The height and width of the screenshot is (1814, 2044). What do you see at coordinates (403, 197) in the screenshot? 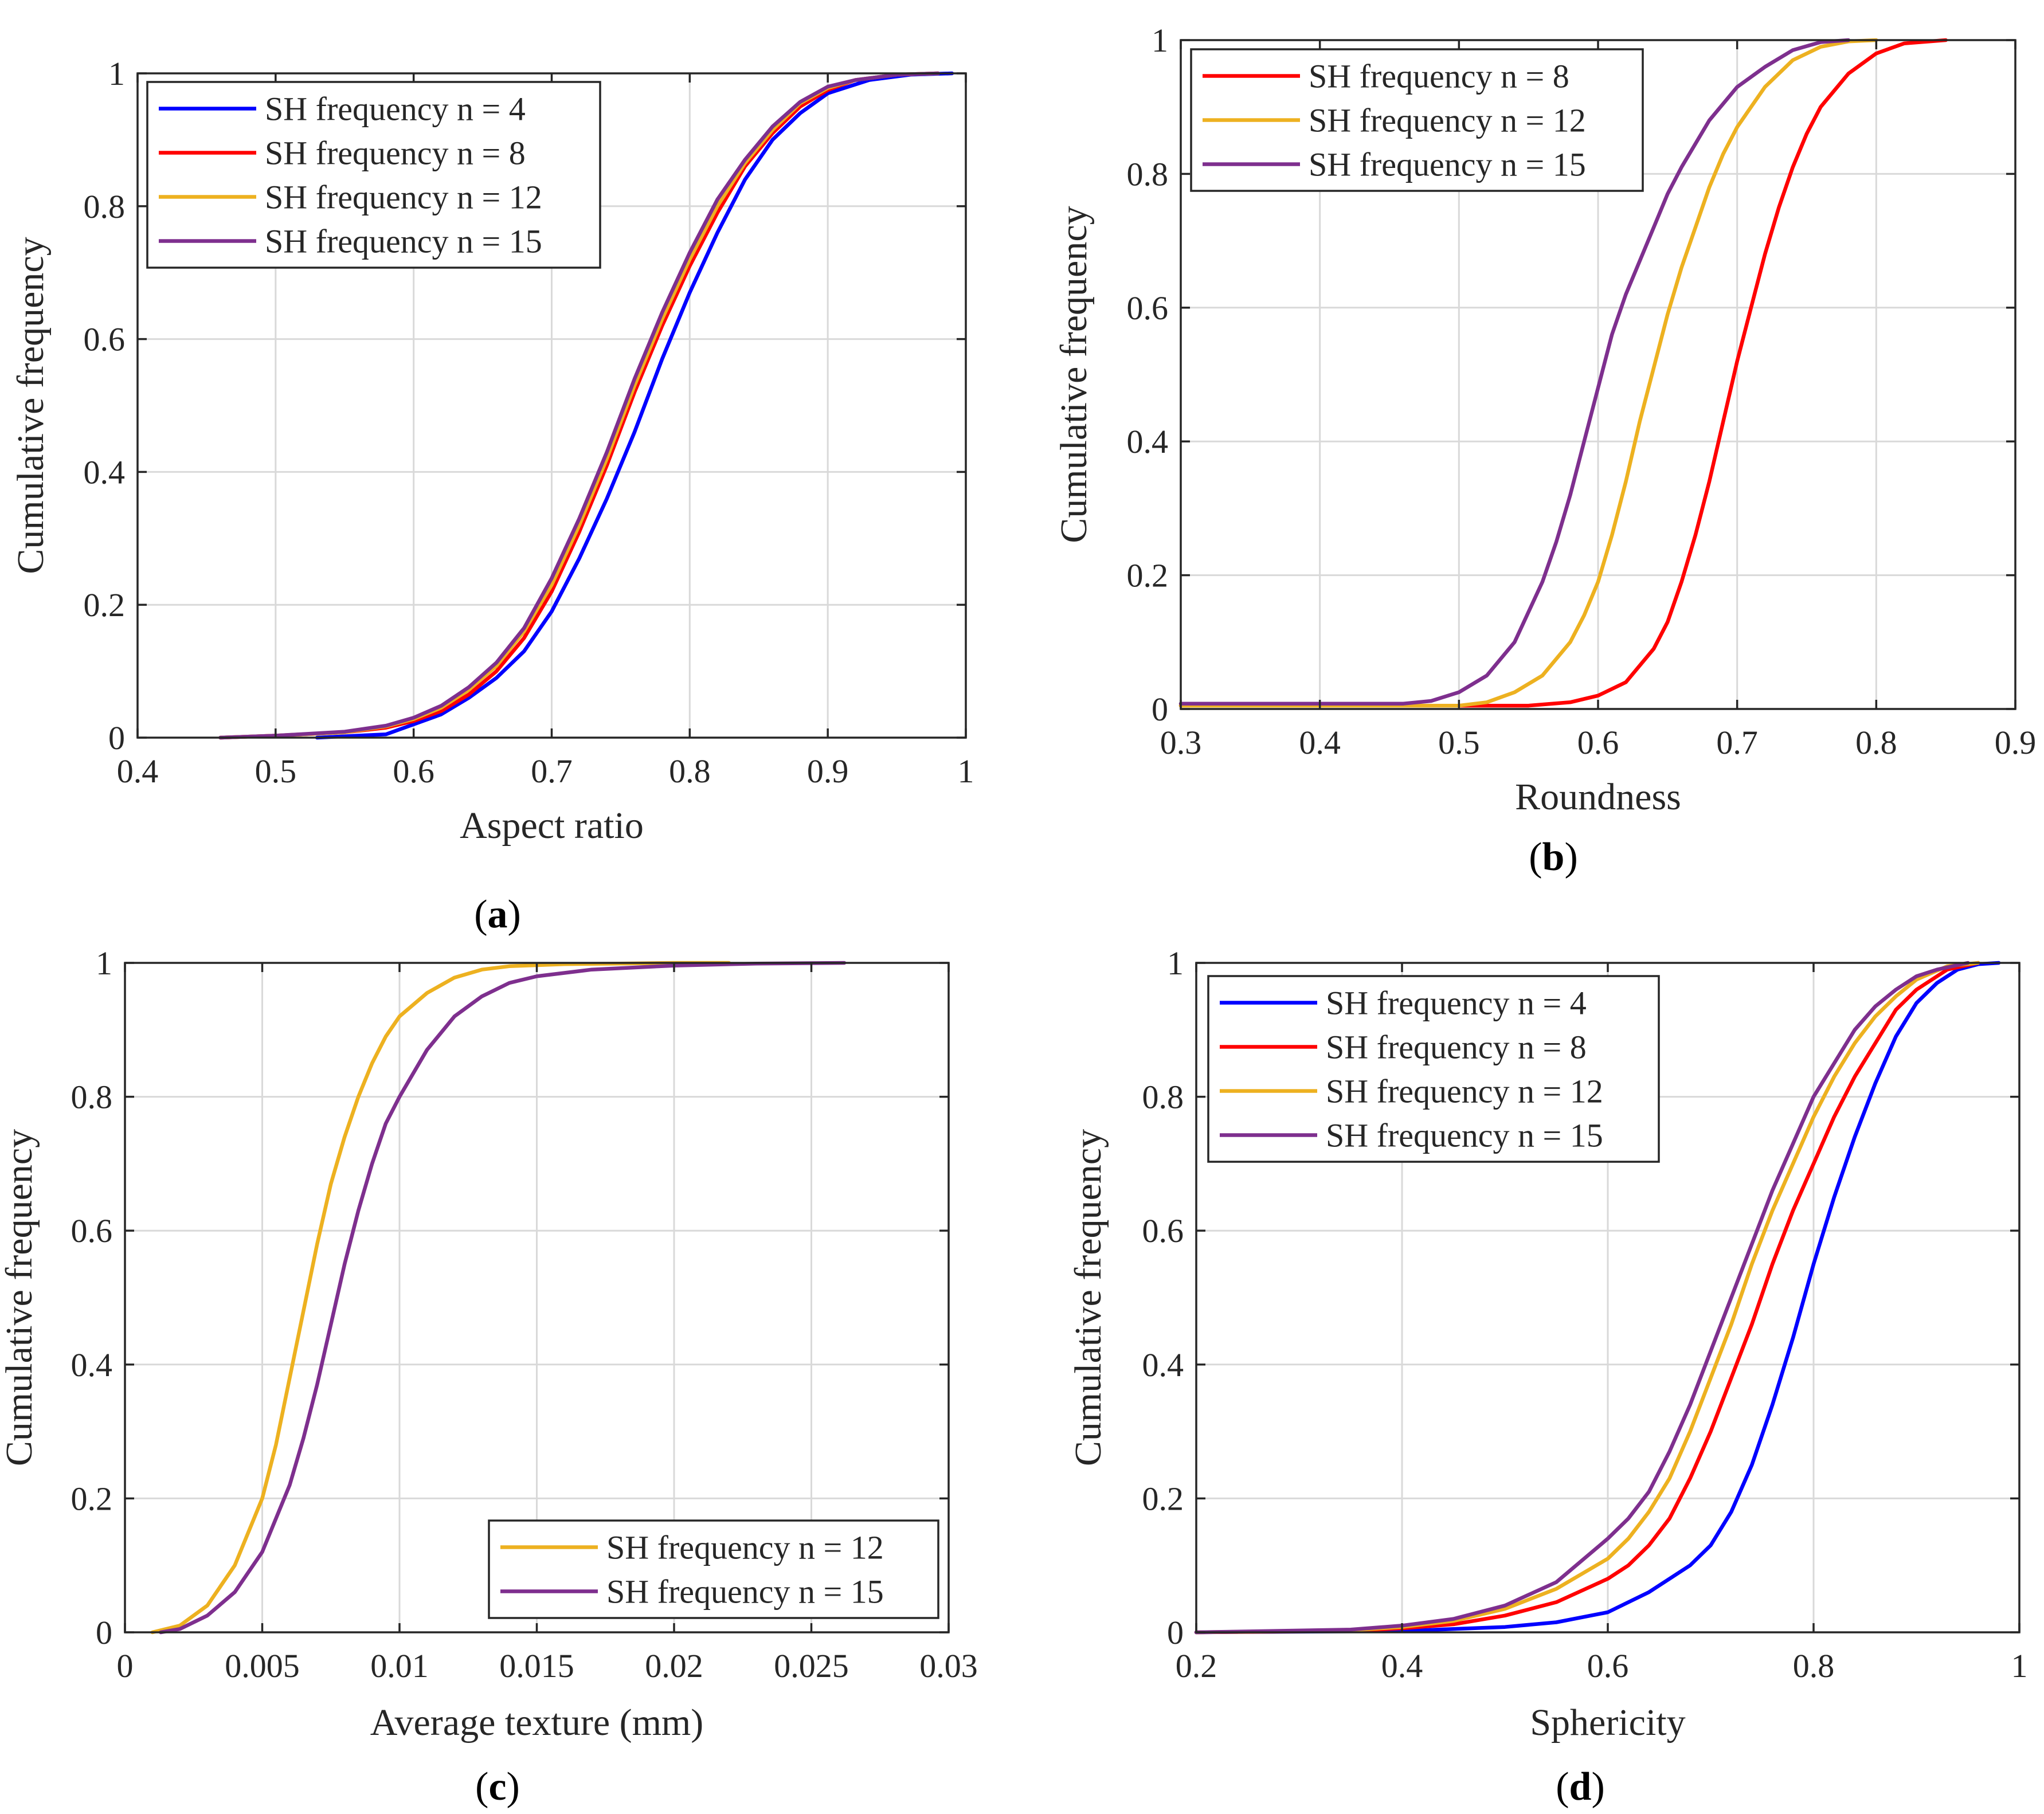
I see `panel-a-legend-label-n12: SH frequency n = 12` at bounding box center [403, 197].